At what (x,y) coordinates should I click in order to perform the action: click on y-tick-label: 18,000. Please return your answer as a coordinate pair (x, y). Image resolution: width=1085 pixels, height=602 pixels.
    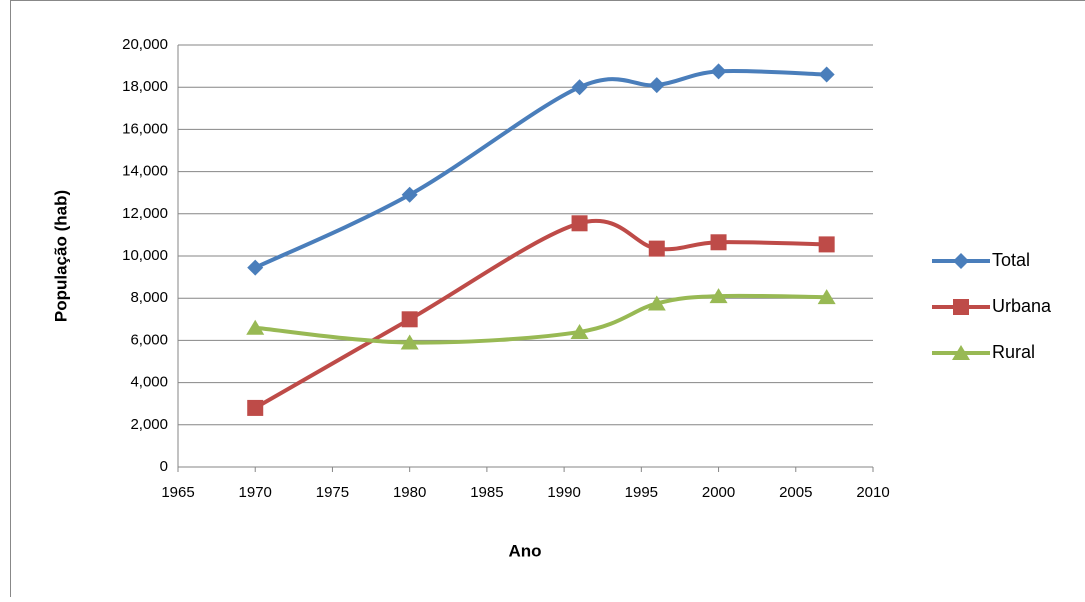
    Looking at the image, I should click on (145, 86).